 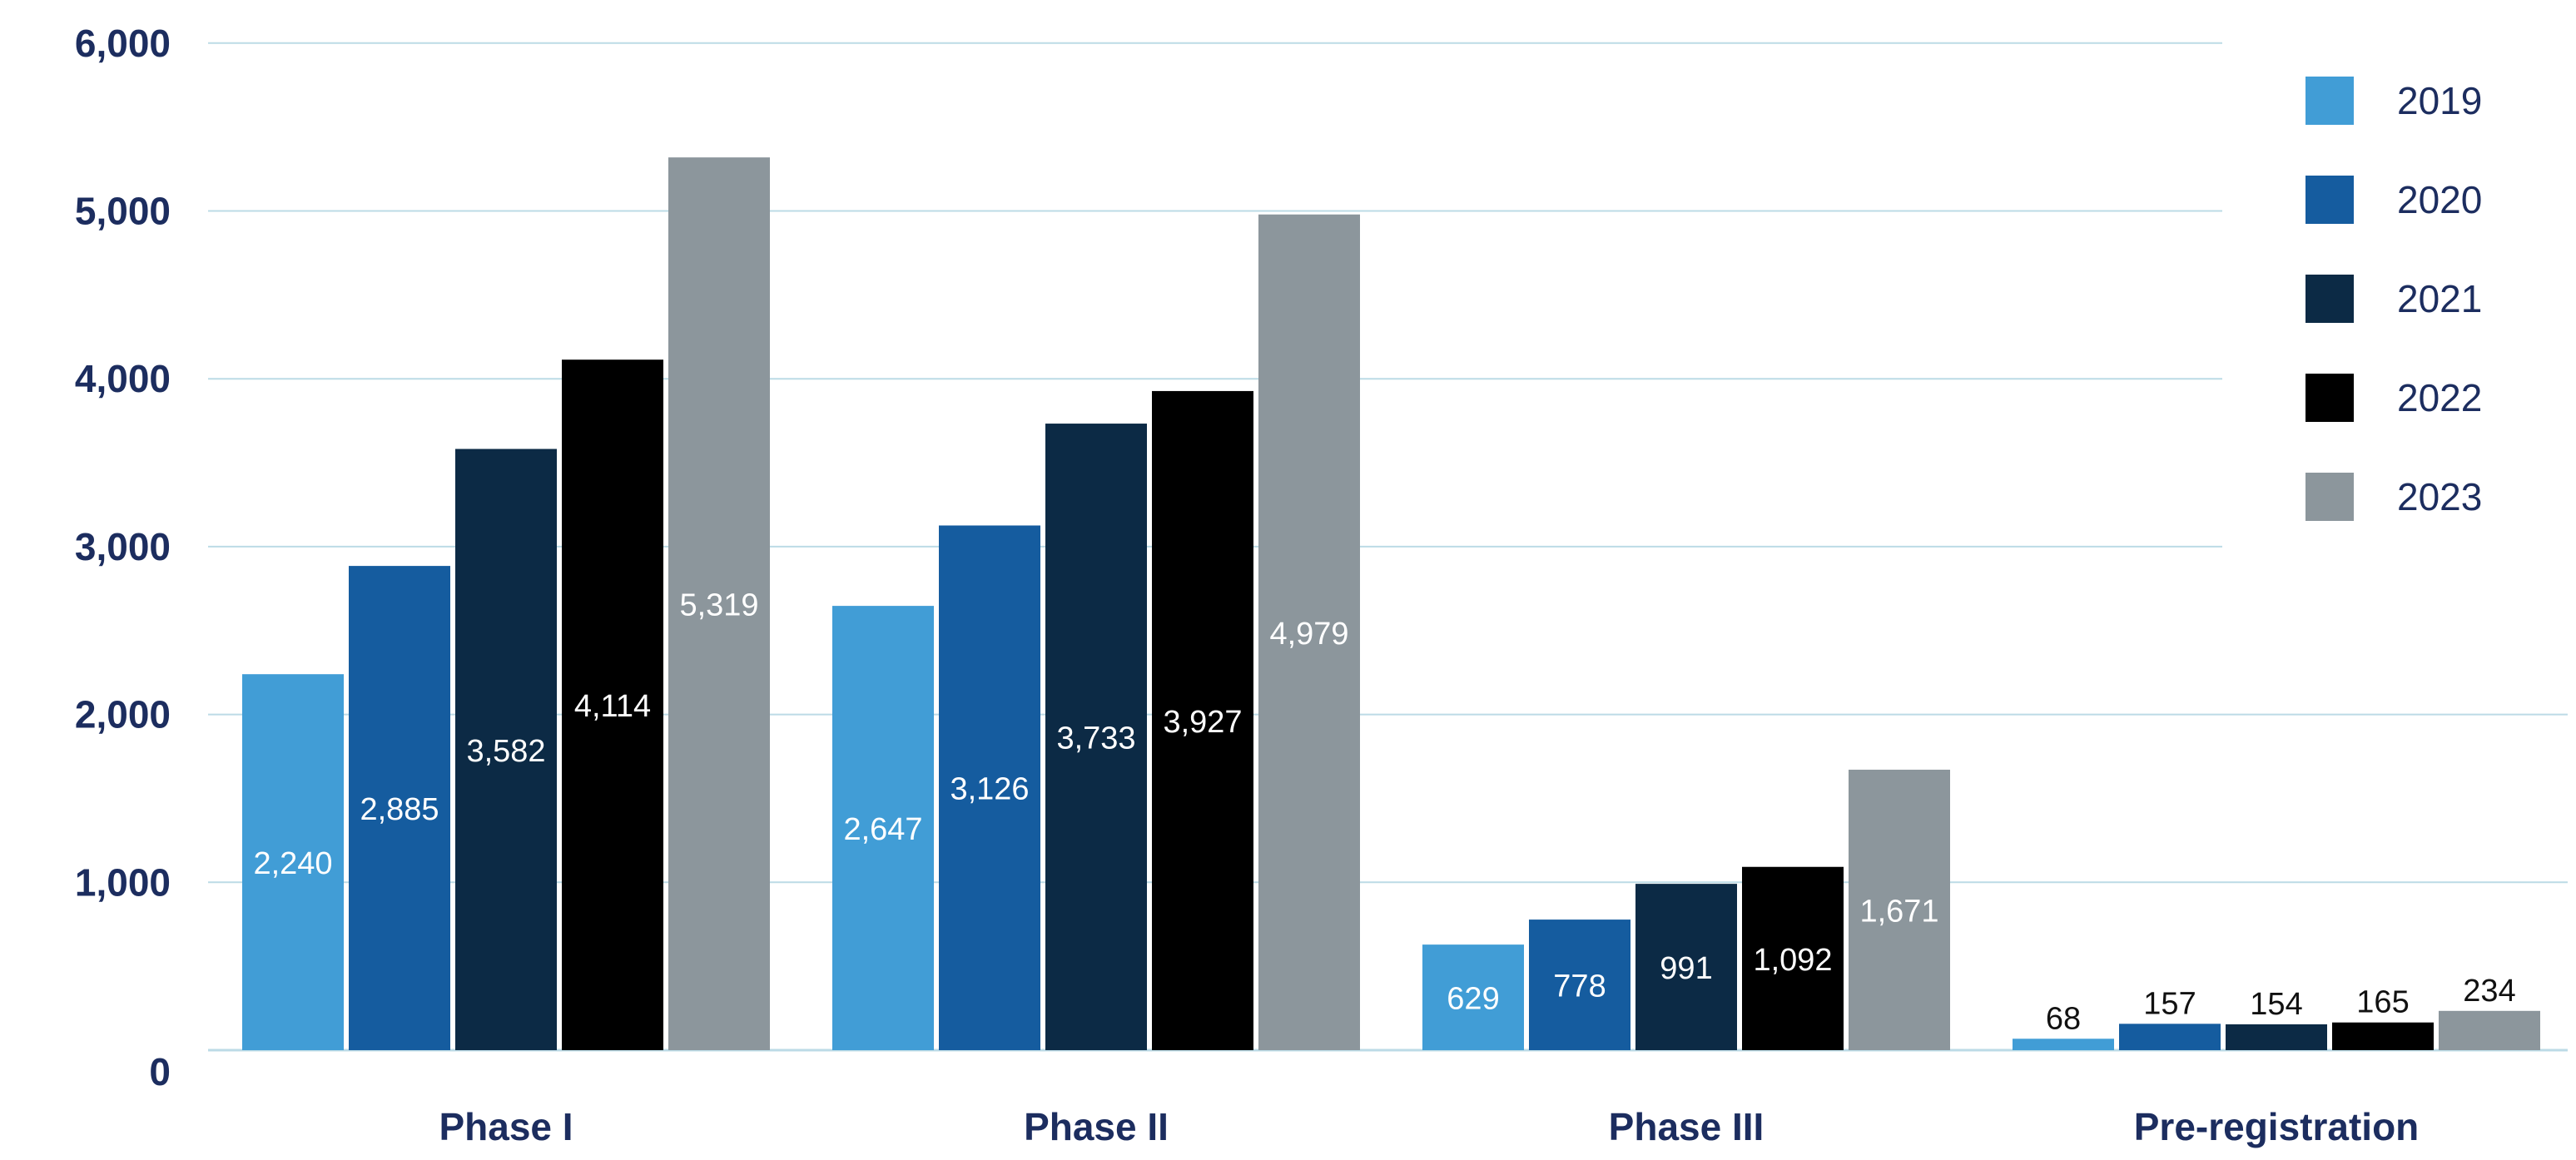 What do you see at coordinates (2439, 100) in the screenshot?
I see `legend-label: 2019` at bounding box center [2439, 100].